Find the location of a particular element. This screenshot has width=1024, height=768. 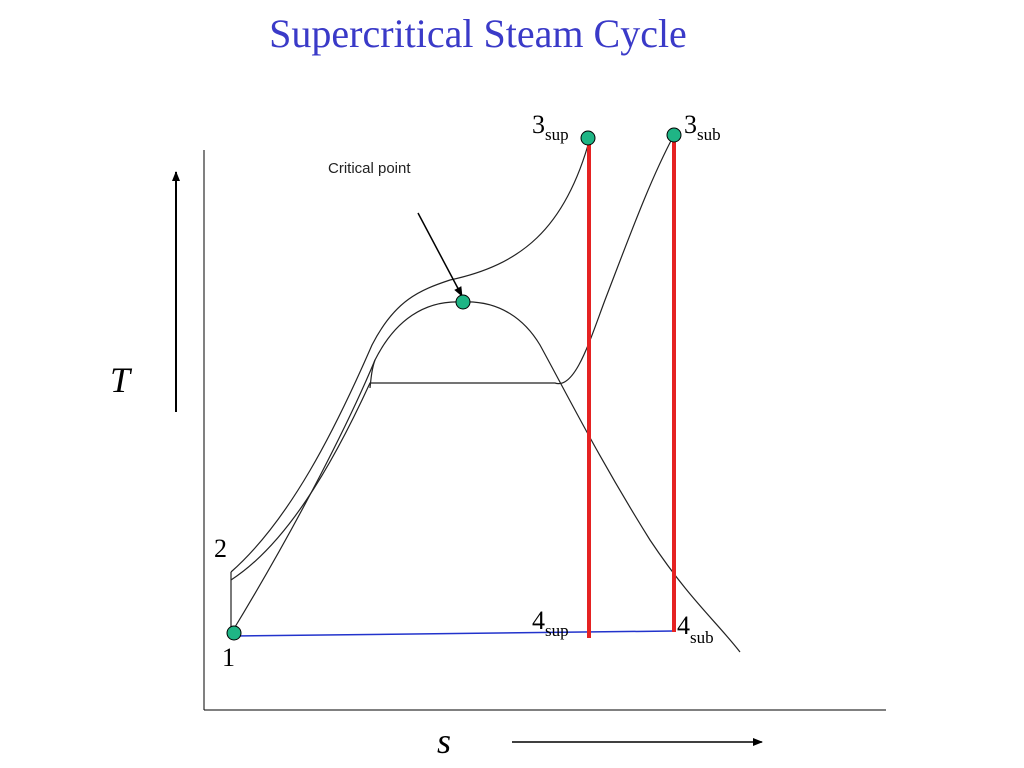

state-4sub-main: 4 is located at coordinates (683, 625).